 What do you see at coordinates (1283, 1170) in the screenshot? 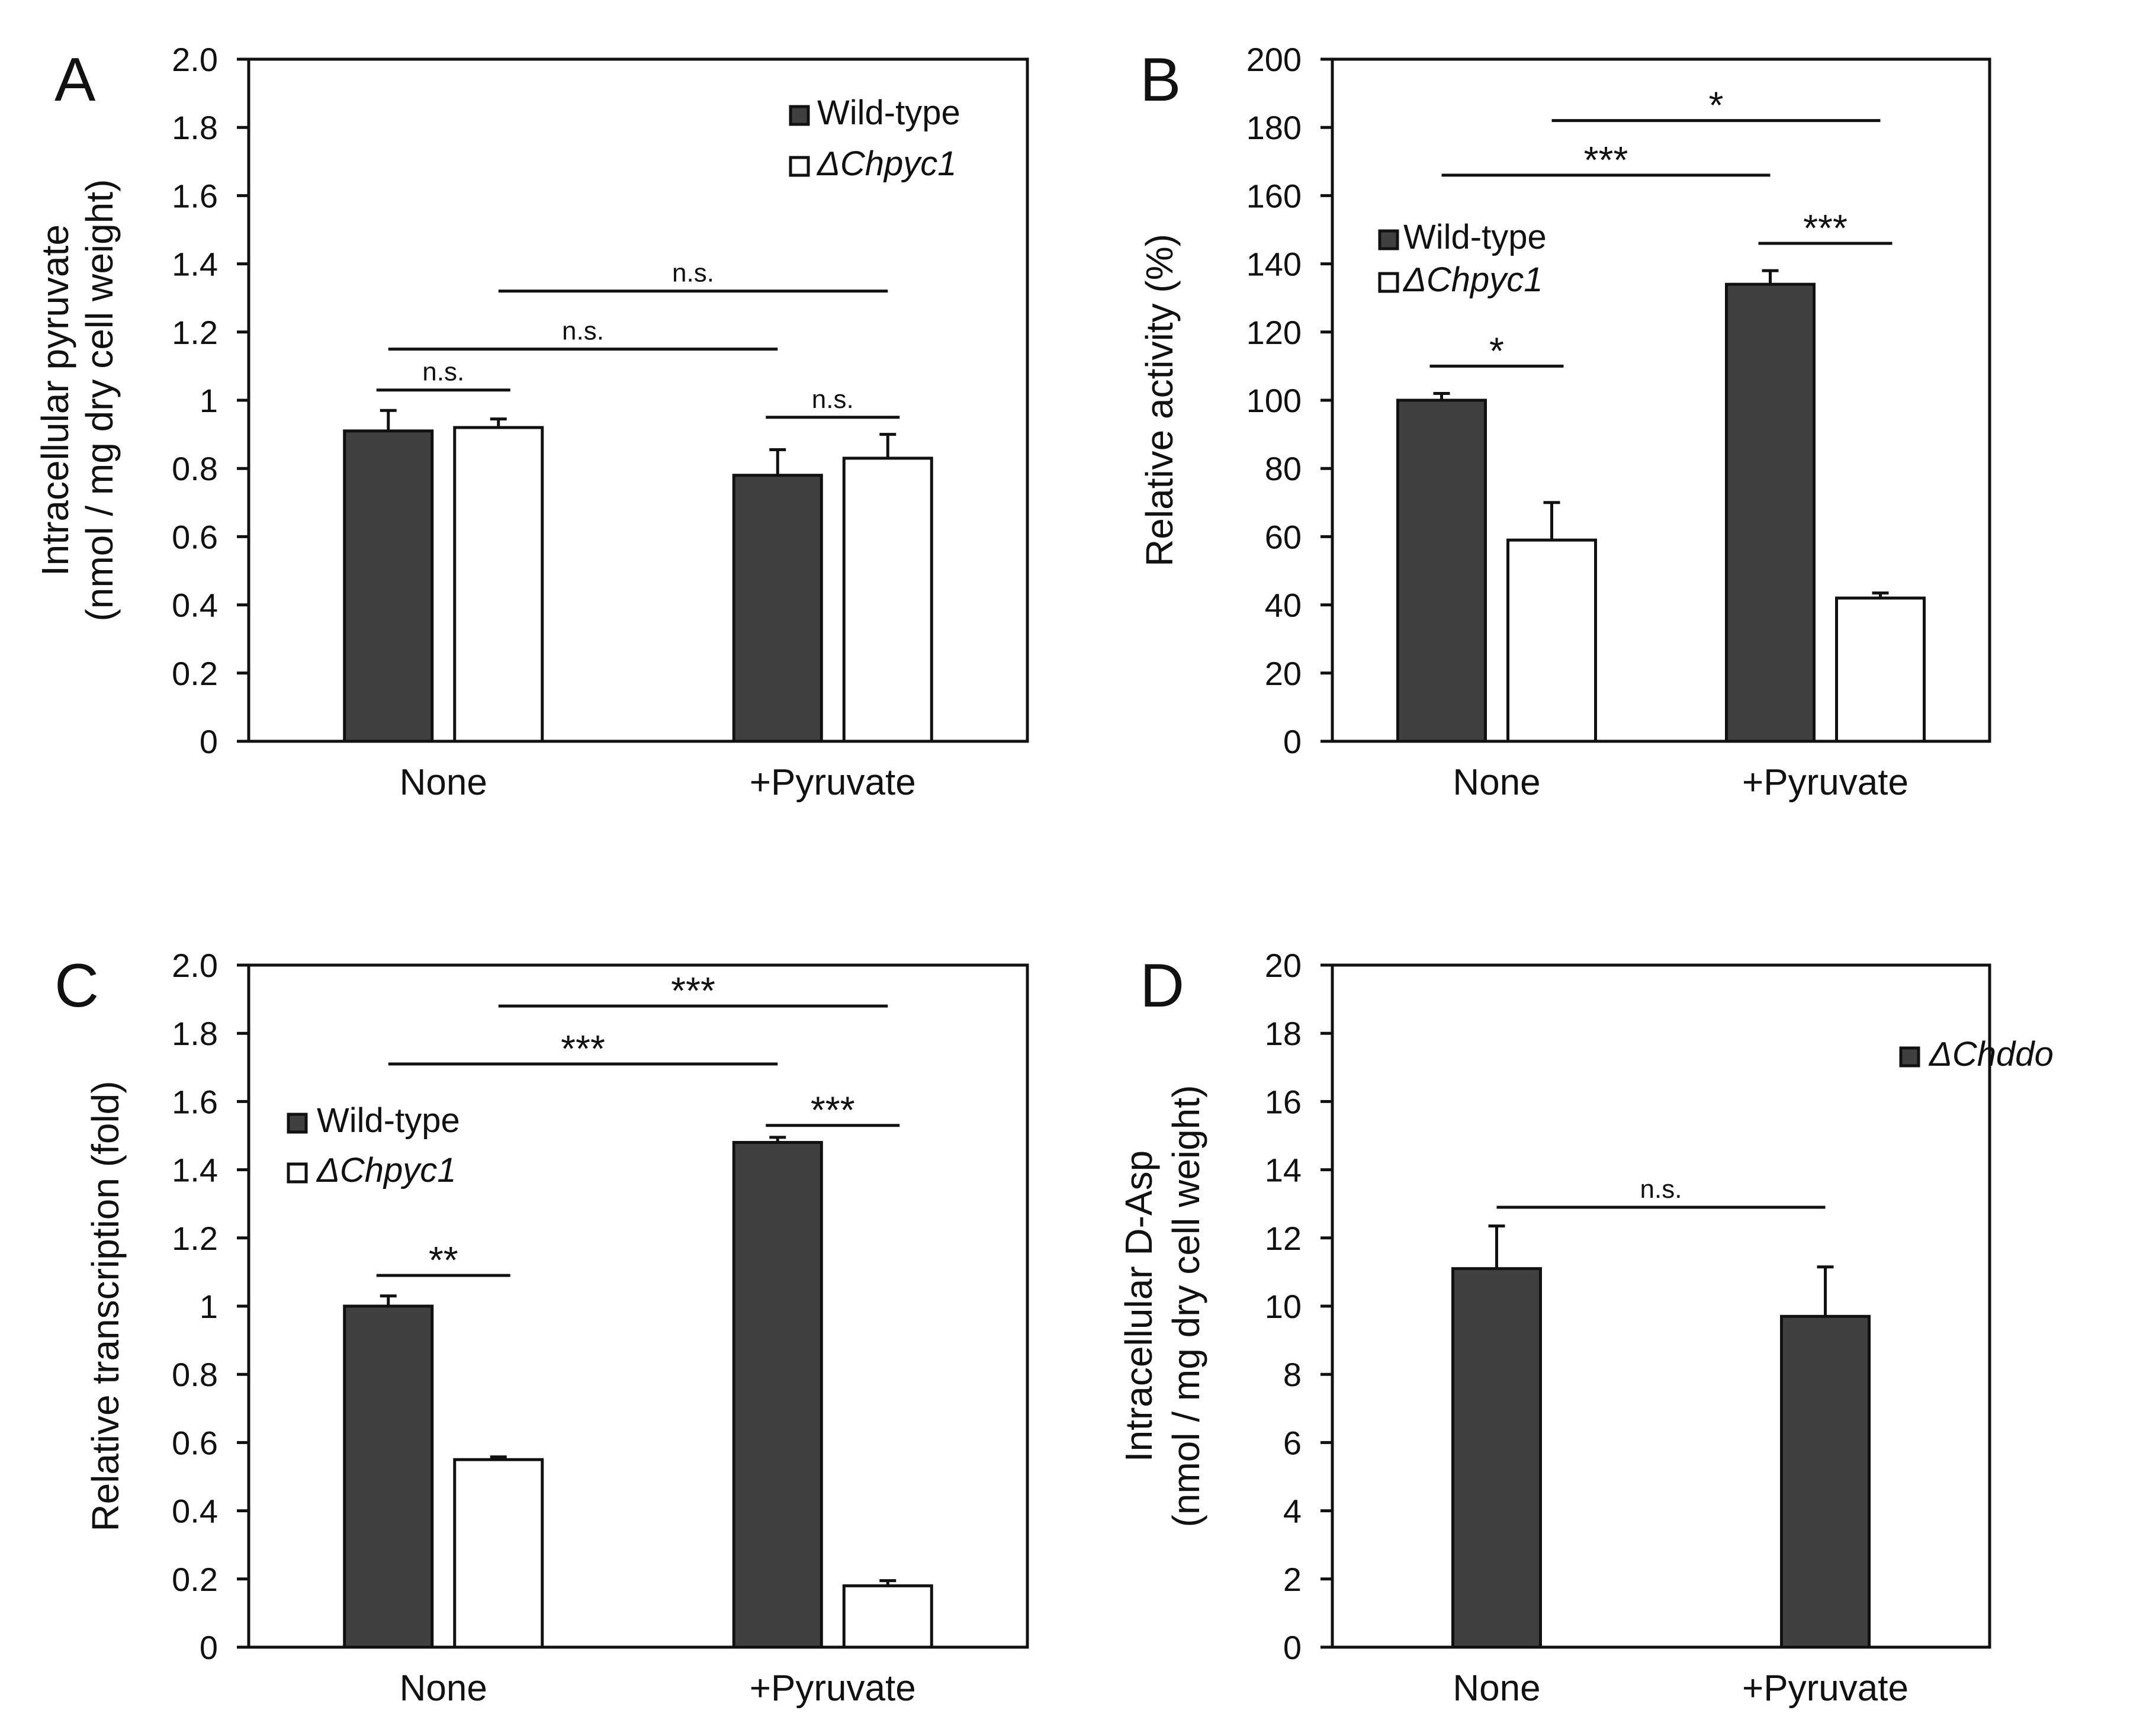
I see `y-tick-label: 14` at bounding box center [1283, 1170].